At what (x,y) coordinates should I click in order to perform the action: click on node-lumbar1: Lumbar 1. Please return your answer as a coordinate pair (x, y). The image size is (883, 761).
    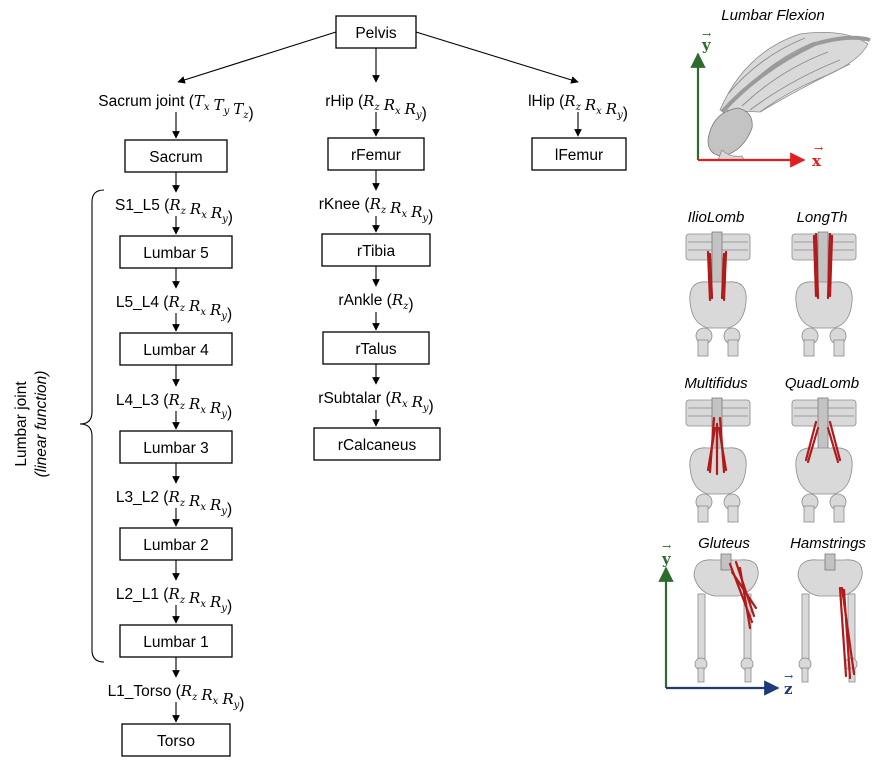
    Looking at the image, I should click on (176, 641).